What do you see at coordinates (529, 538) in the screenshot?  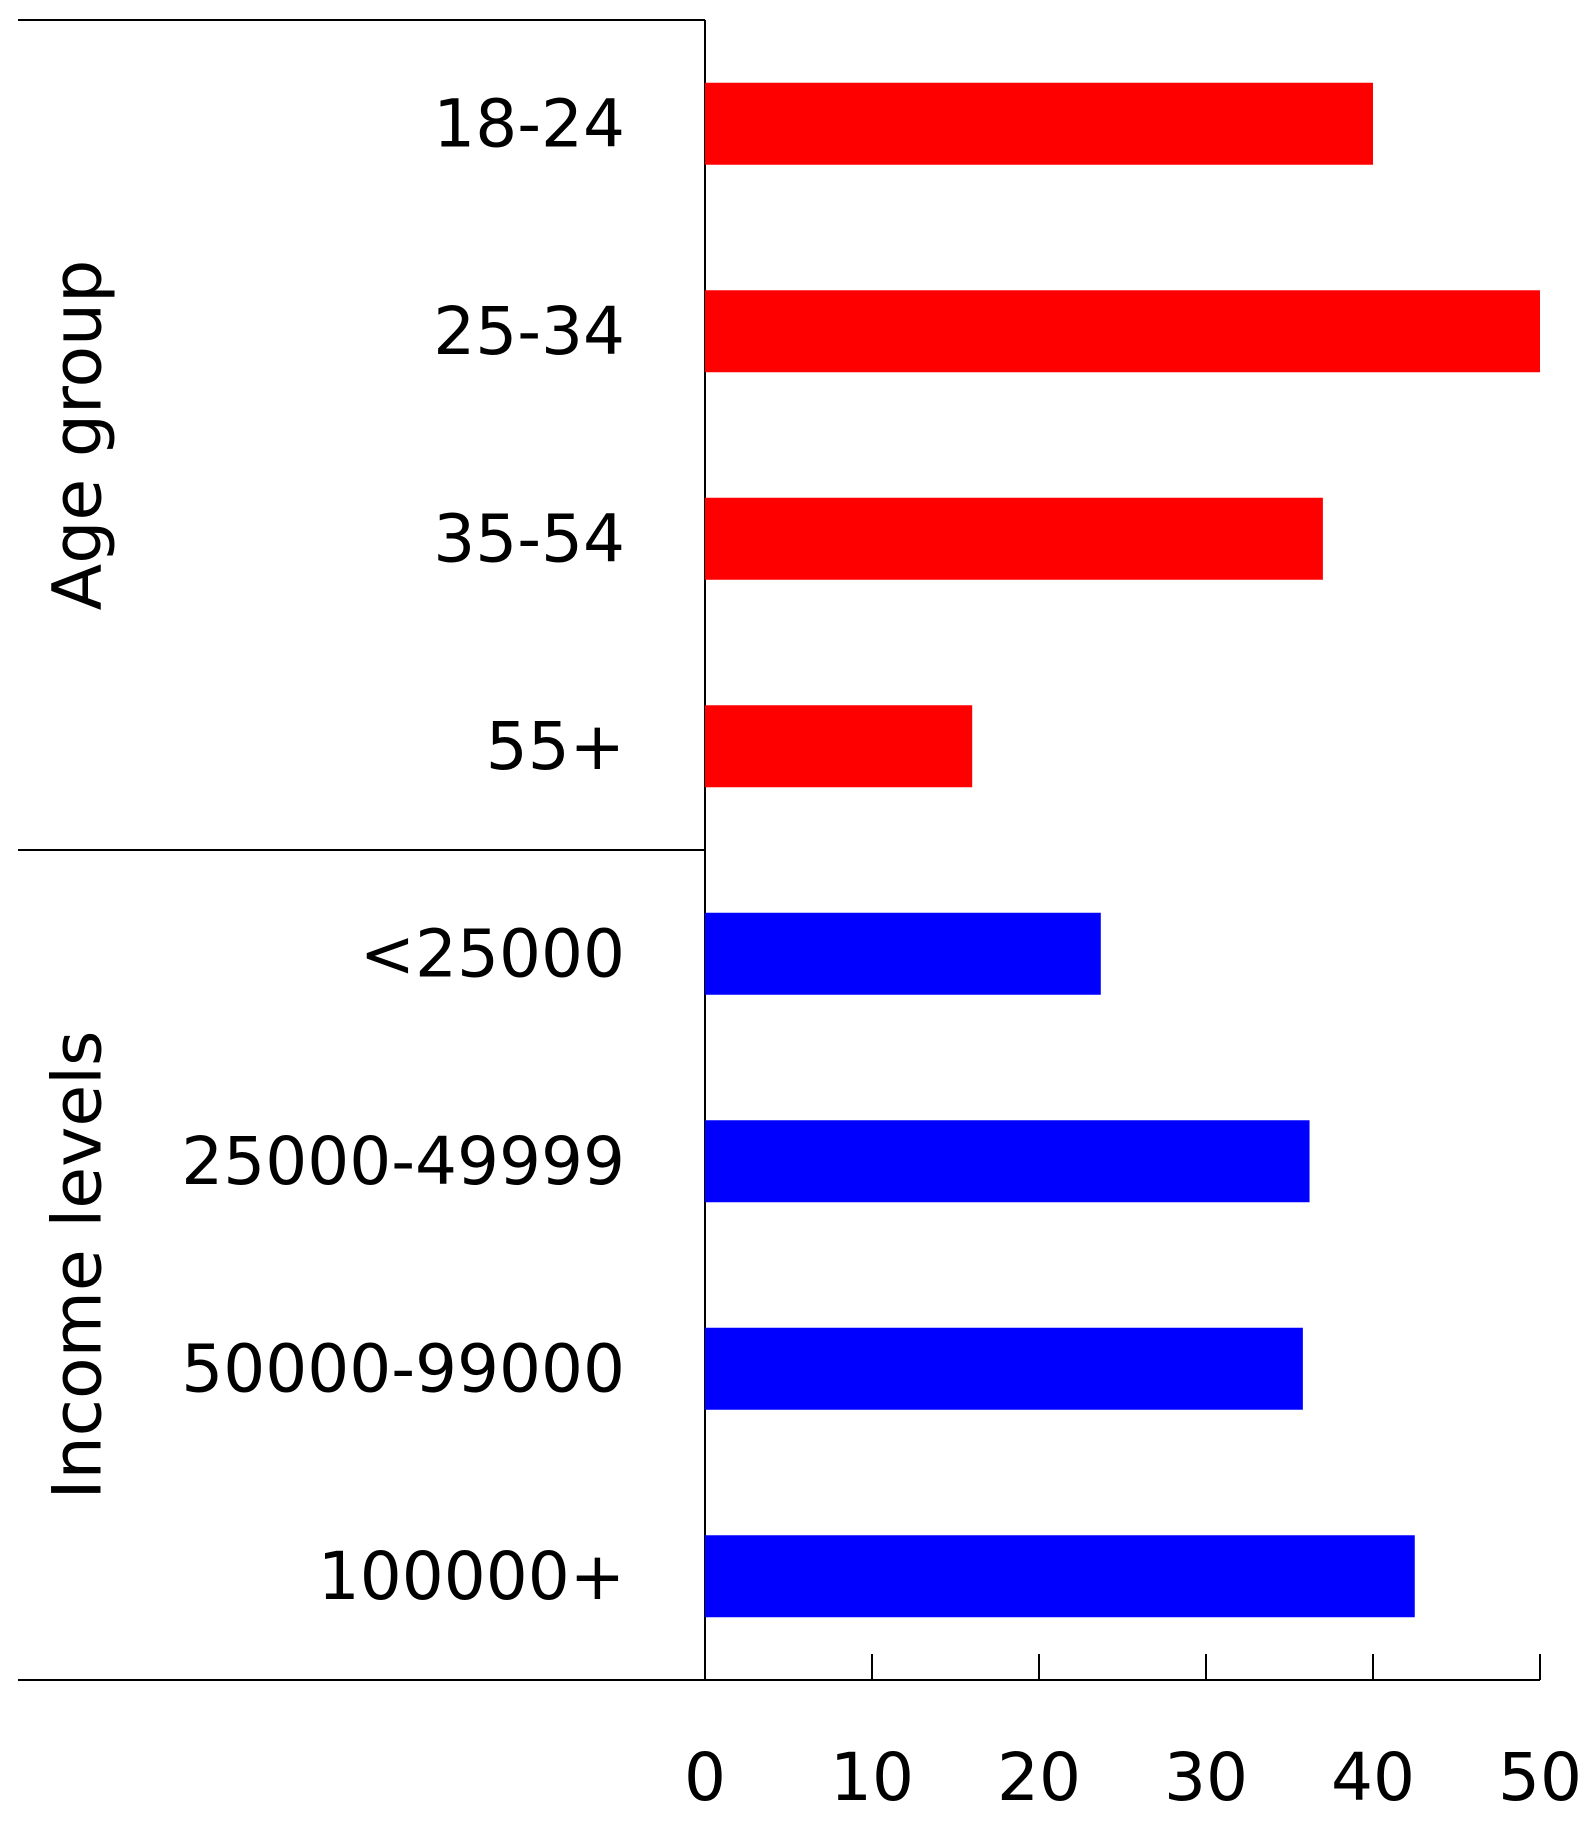 I see `category-label-35-54: 35-54` at bounding box center [529, 538].